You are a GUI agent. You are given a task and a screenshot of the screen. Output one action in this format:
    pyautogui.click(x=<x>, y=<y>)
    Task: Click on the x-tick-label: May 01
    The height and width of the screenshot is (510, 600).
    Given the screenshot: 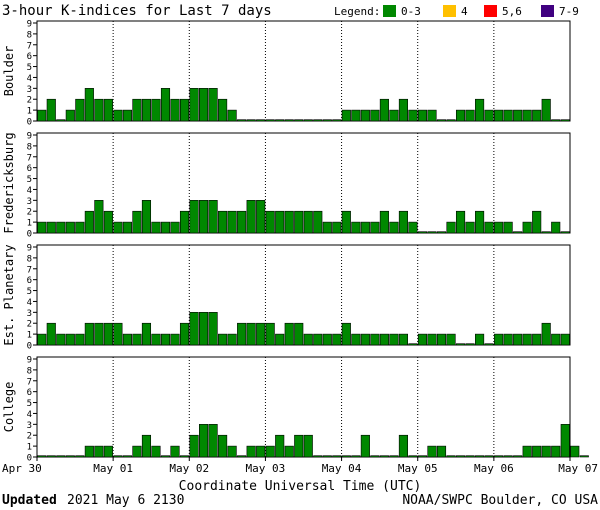 What is the action you would take?
    pyautogui.click(x=113, y=468)
    